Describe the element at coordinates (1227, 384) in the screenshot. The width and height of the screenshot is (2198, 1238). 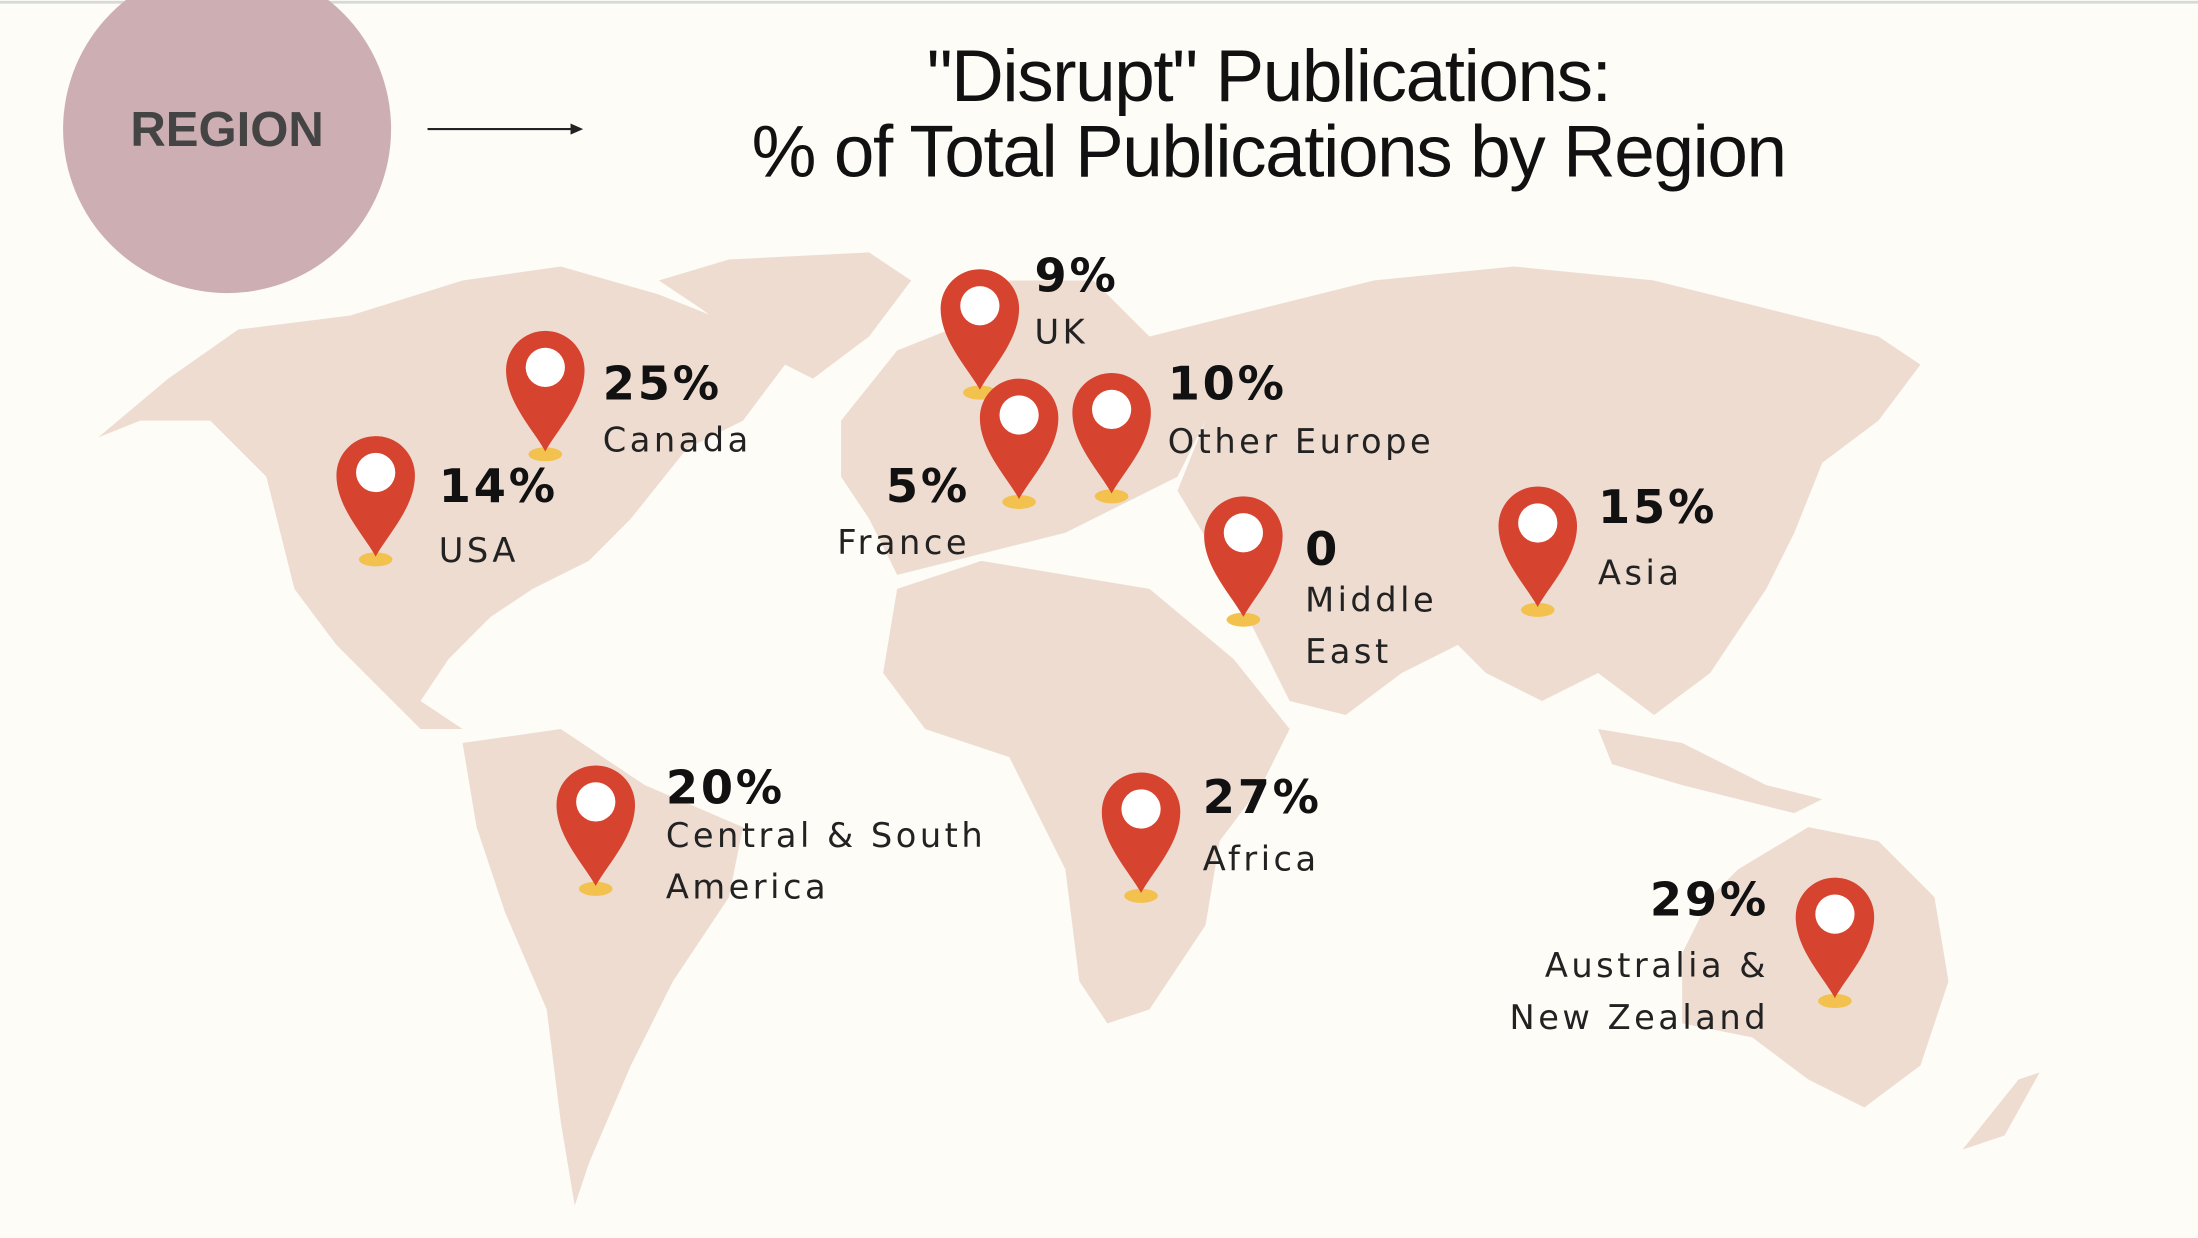
I see `marker-value: 10%` at that location.